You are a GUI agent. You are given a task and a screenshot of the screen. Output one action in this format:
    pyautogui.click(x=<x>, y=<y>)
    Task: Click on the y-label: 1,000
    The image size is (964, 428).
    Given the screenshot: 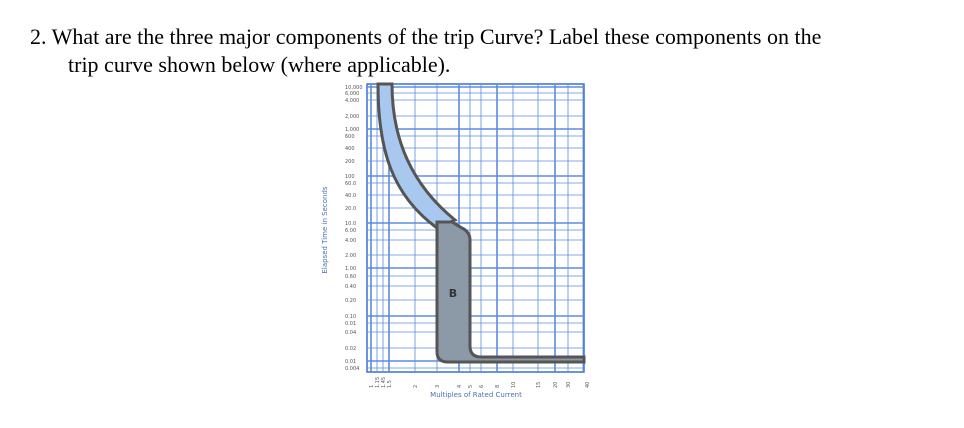 What is the action you would take?
    pyautogui.click(x=352, y=130)
    